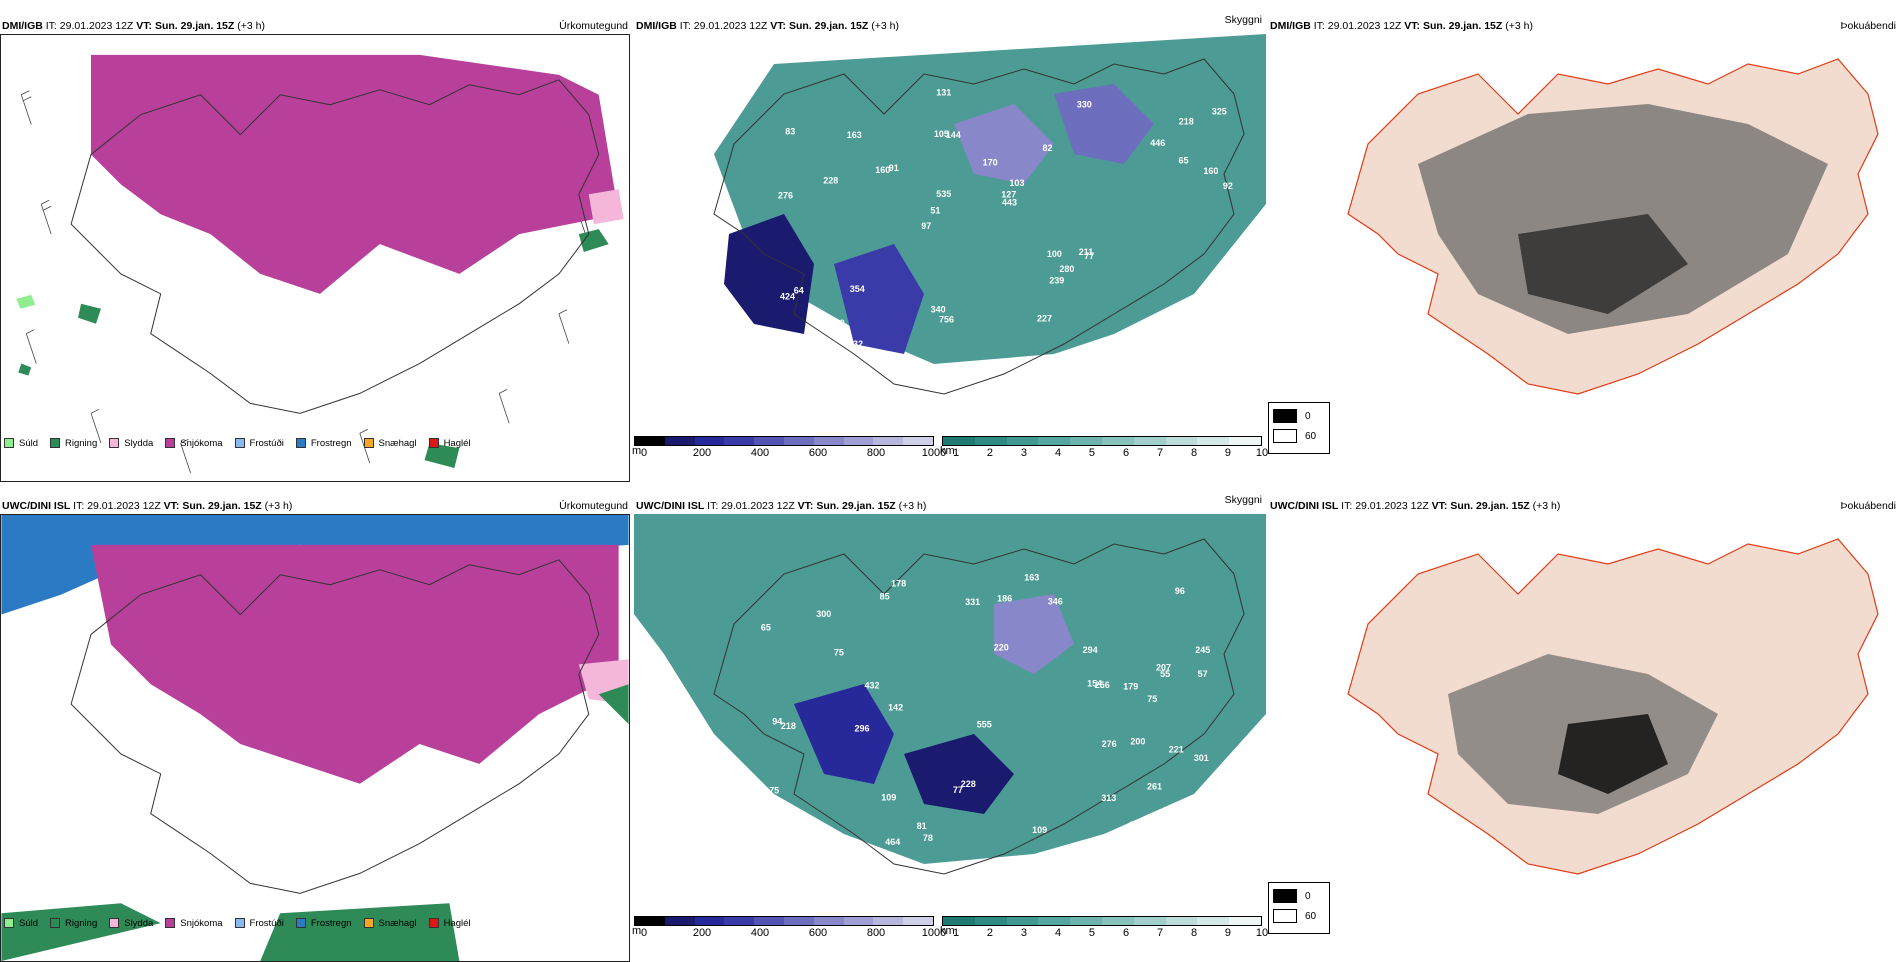 The image size is (1900, 962). Describe the element at coordinates (1084, 105) in the screenshot. I see `cloud-base-value: 330` at that location.